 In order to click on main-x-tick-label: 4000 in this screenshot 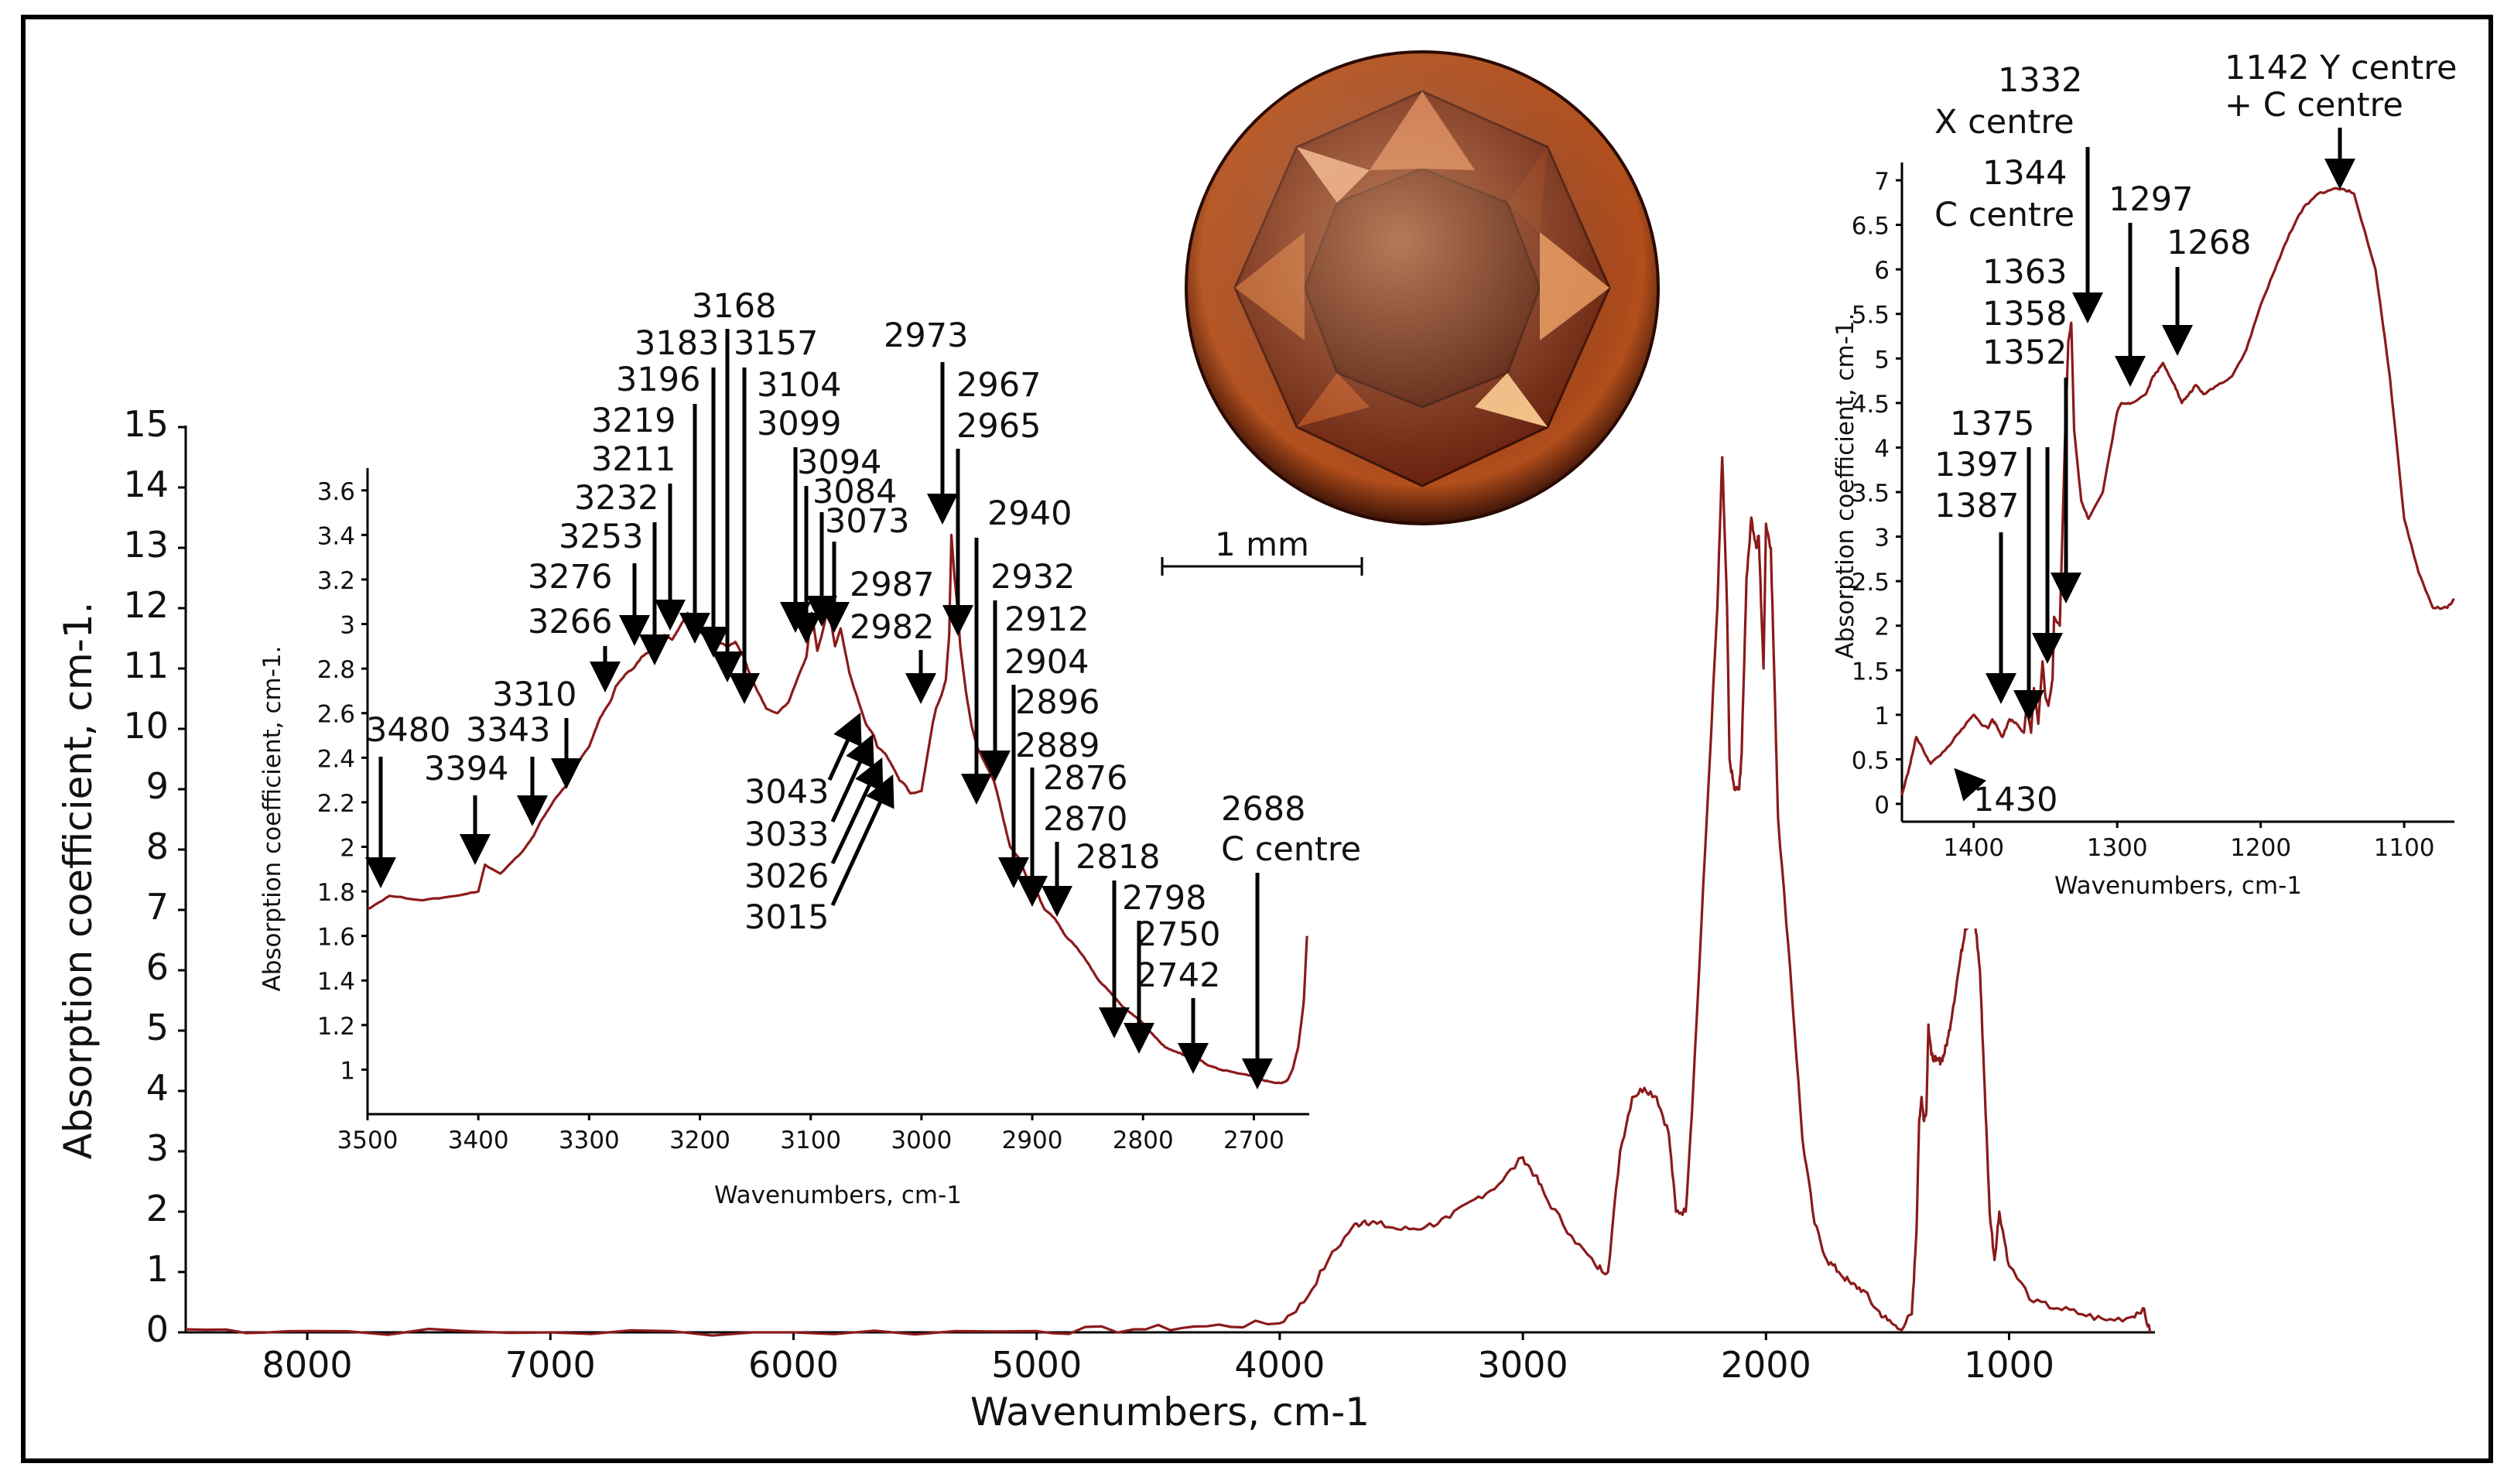, I will do `click(1280, 1365)`.